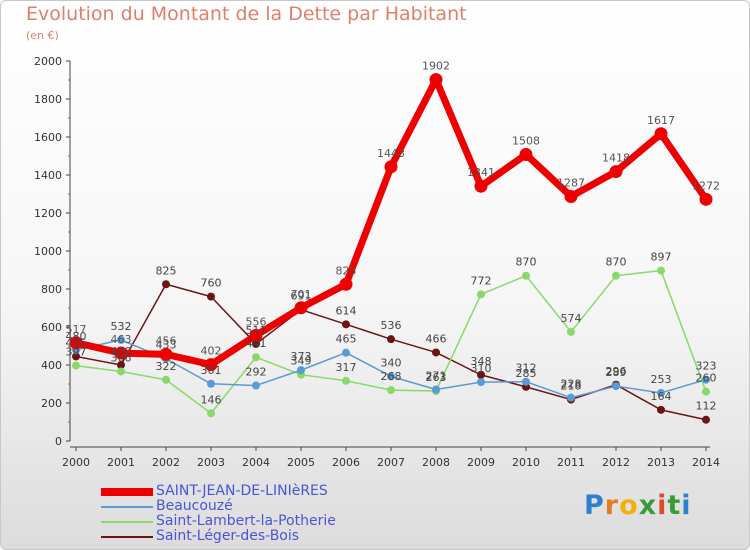  I want to click on data-label: 825, so click(166, 270).